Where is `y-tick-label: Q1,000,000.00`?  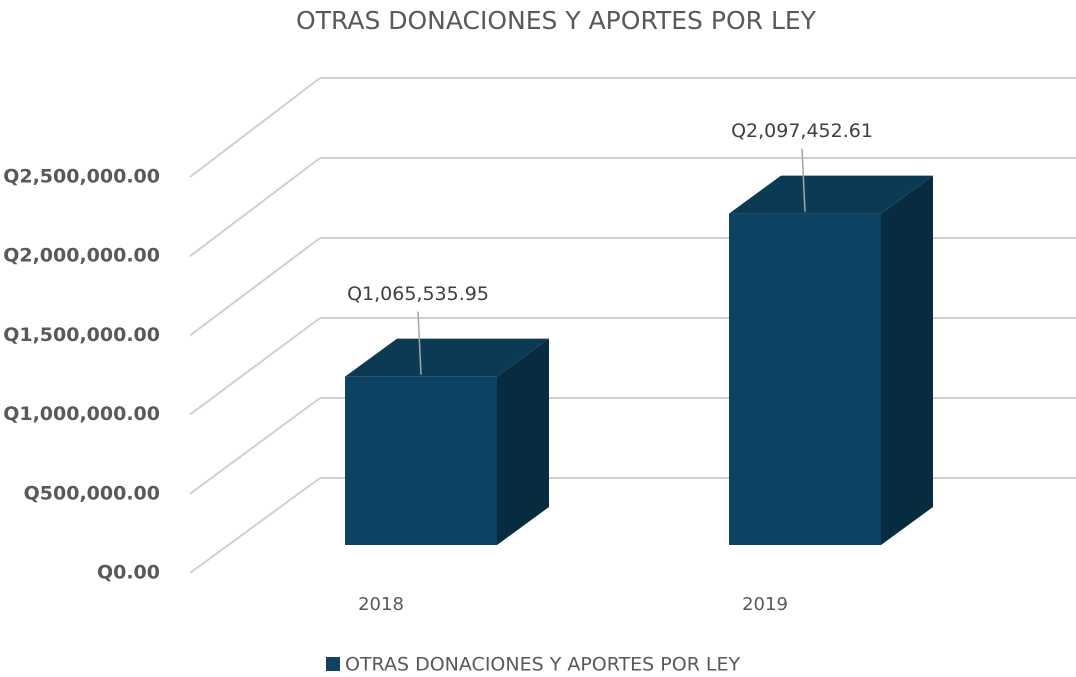
y-tick-label: Q1,000,000.00 is located at coordinates (81, 414).